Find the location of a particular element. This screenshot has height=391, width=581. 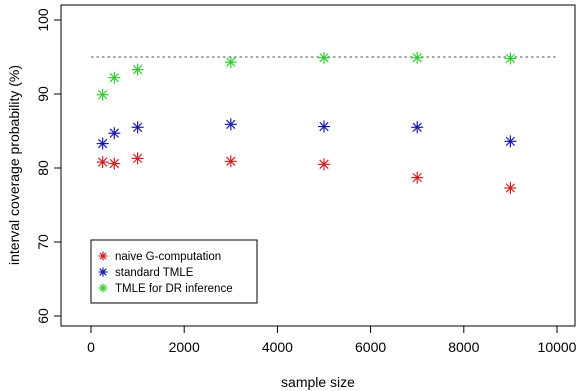

x-tick-label: 0 is located at coordinates (91, 347).